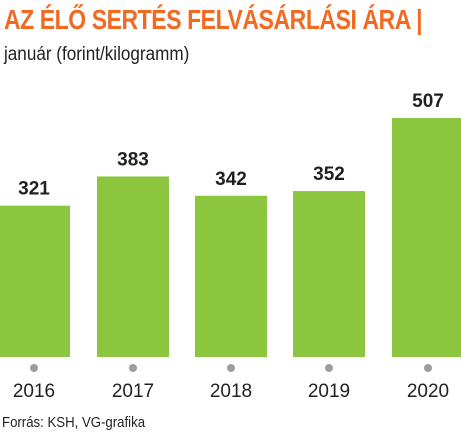 This screenshot has width=461, height=442. Describe the element at coordinates (231, 391) in the screenshot. I see `x-tick-label-2018: 2018` at that location.